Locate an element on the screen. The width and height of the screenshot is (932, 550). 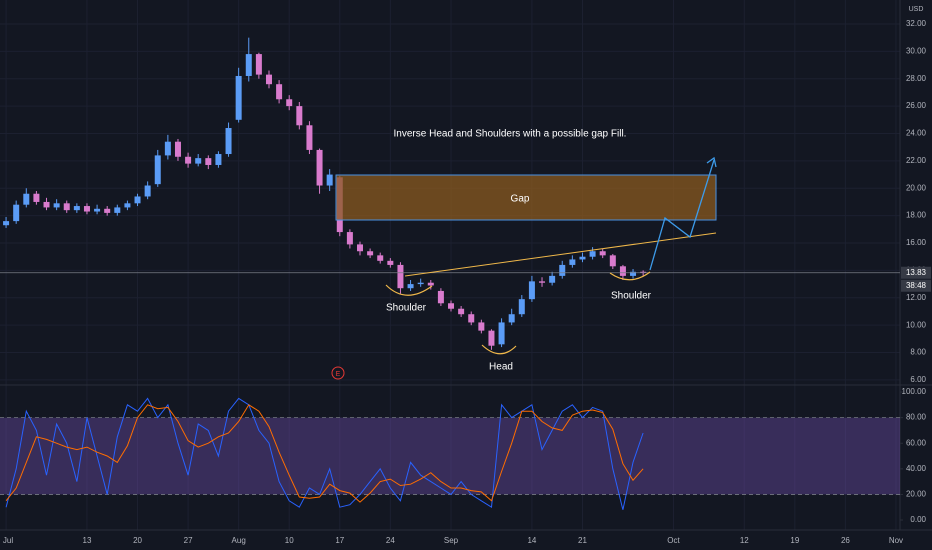
x-tick-label: Oct is located at coordinates (673, 540).